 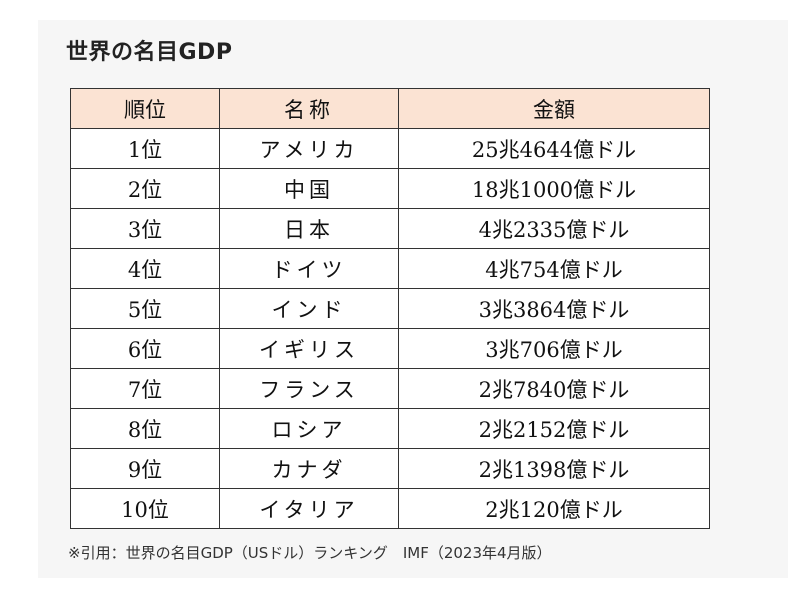 I want to click on table-row: 9位 カナダ 2兆1398億ドル, so click(x=390, y=468).